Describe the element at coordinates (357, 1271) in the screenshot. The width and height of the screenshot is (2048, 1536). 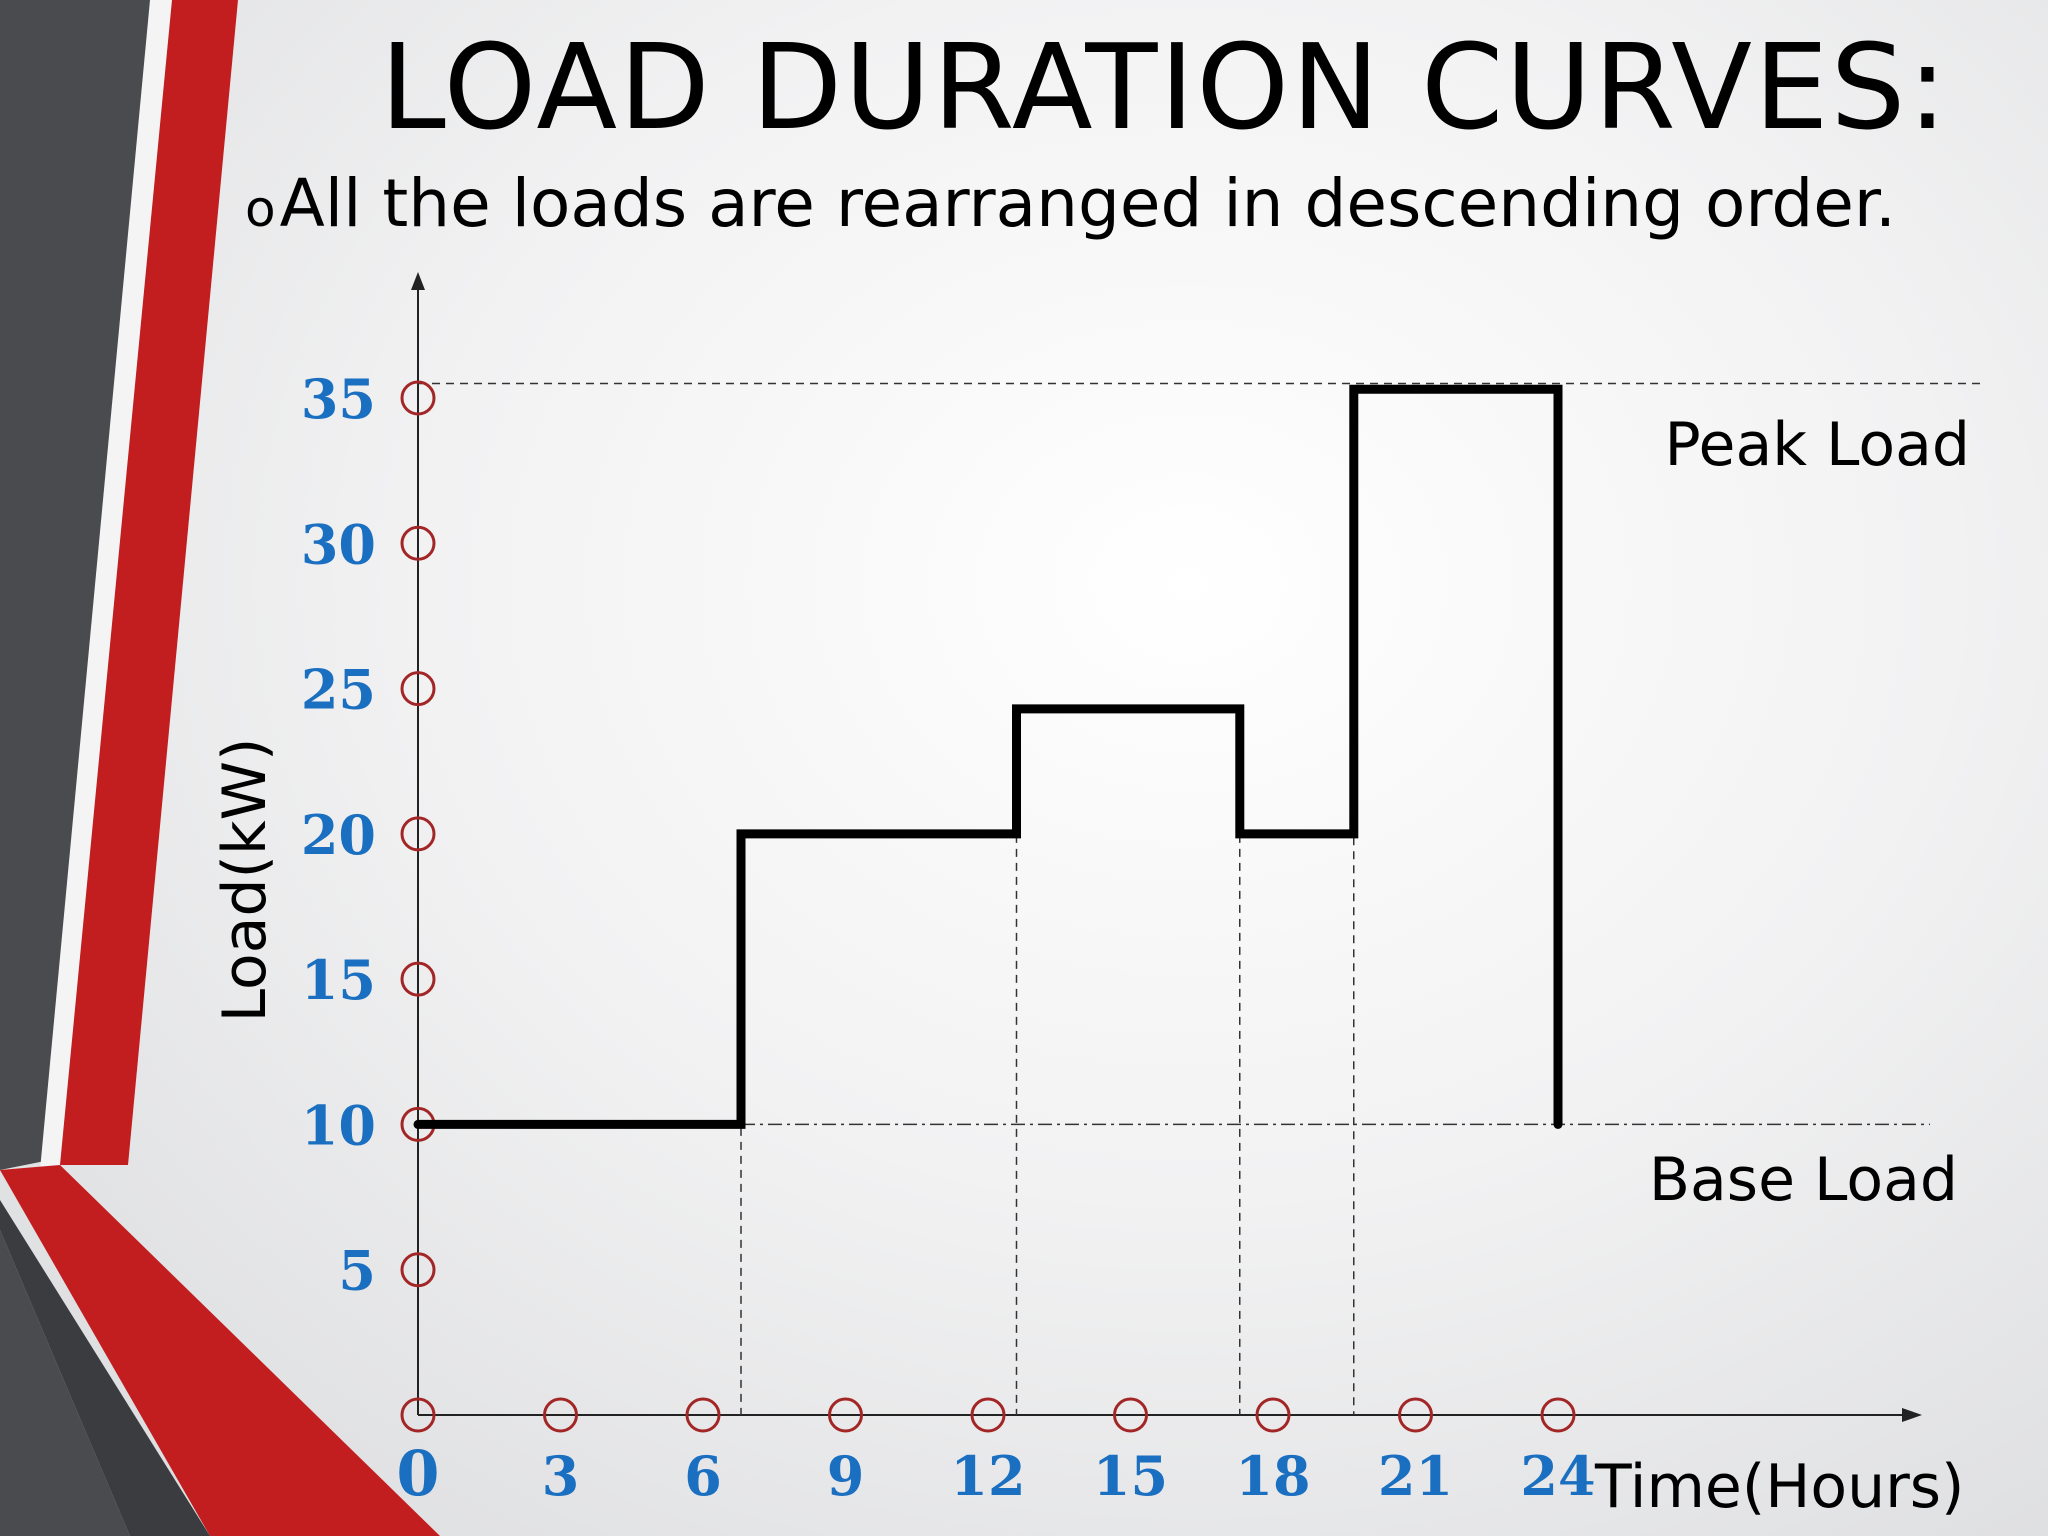
I see `y-tick-label: 5` at that location.